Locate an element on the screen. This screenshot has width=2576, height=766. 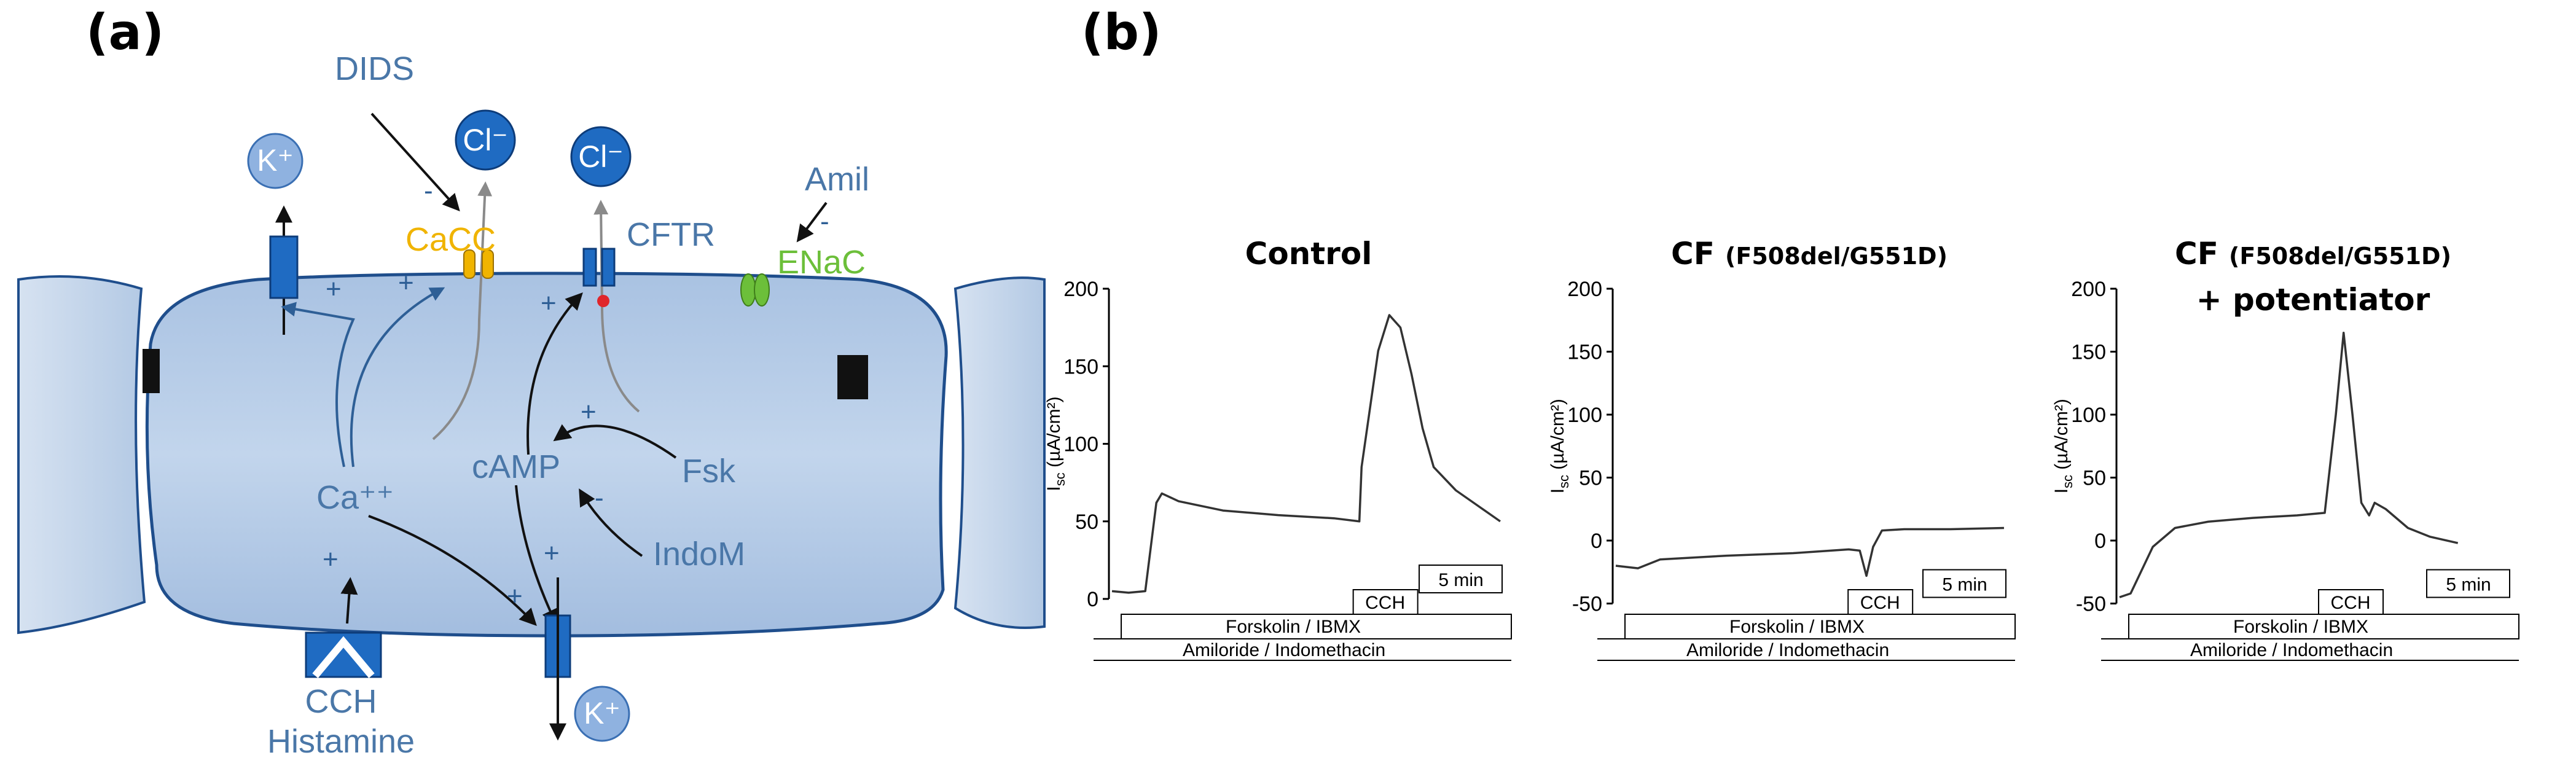
k-ion-top-label: K⁺ is located at coordinates (275, 160).